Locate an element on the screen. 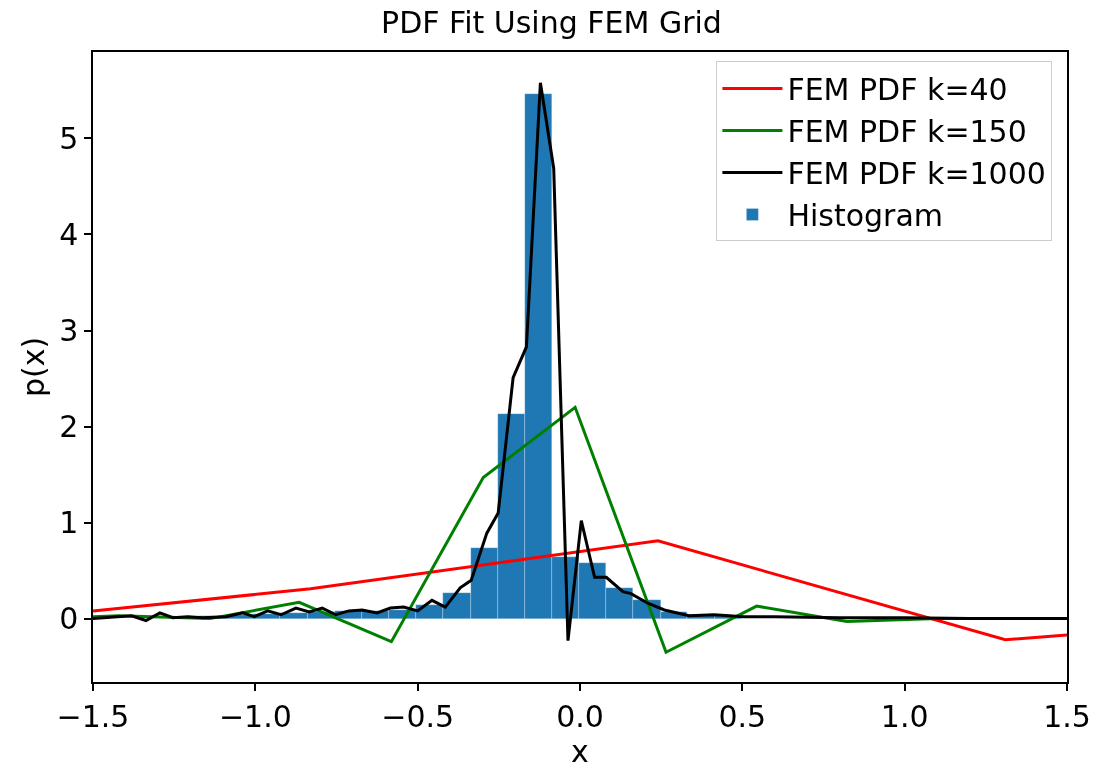 This screenshot has width=1103, height=772. legend-label: FEM PDF k=150 is located at coordinates (907, 132).